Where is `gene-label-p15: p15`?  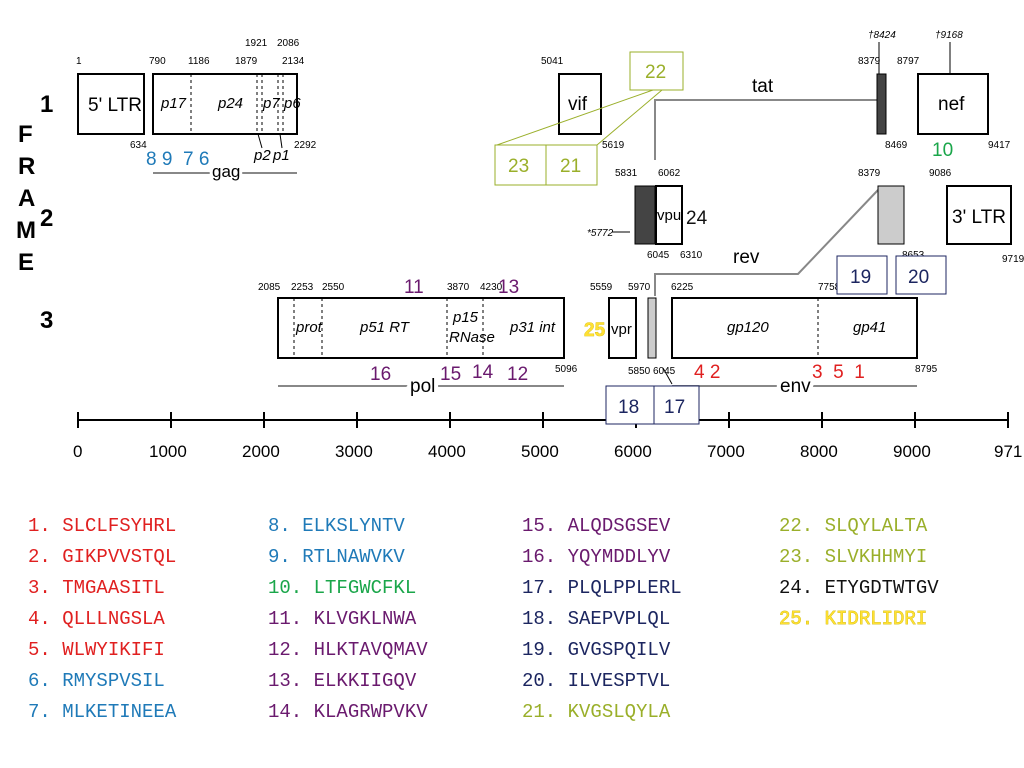
gene-label-p15: p15 is located at coordinates (465, 317).